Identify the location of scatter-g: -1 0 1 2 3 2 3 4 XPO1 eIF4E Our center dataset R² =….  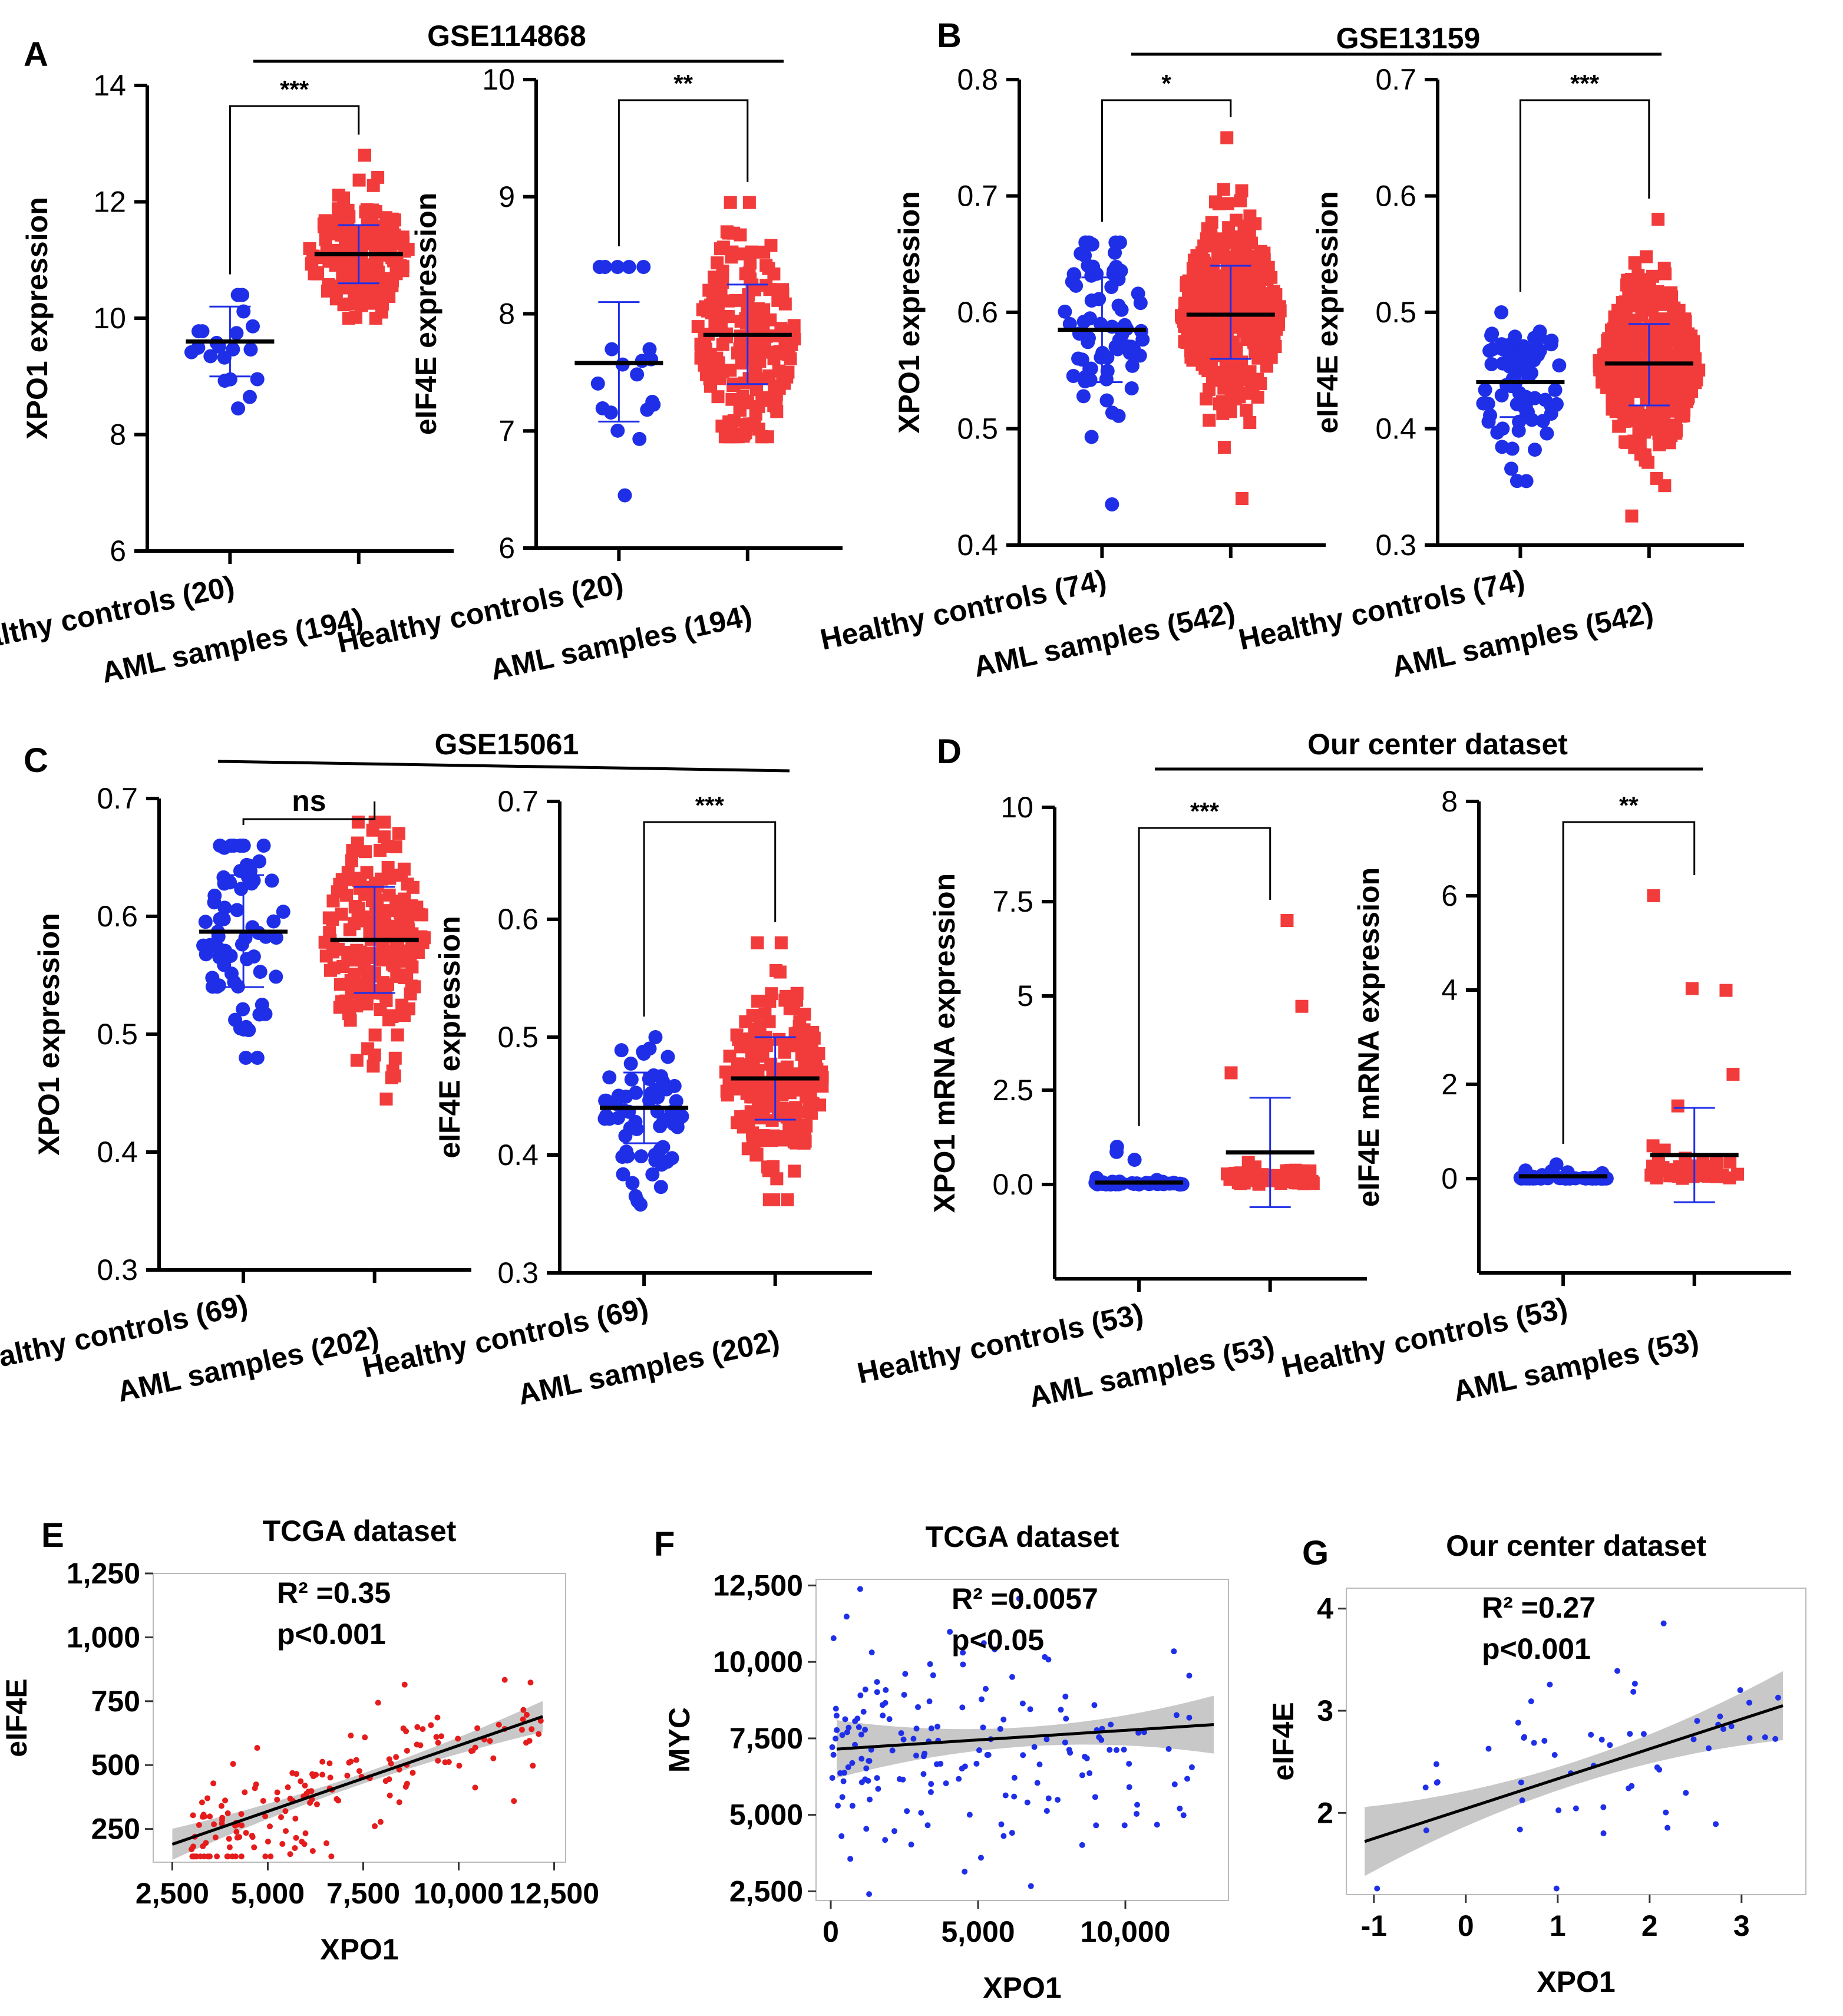
(1537, 1764).